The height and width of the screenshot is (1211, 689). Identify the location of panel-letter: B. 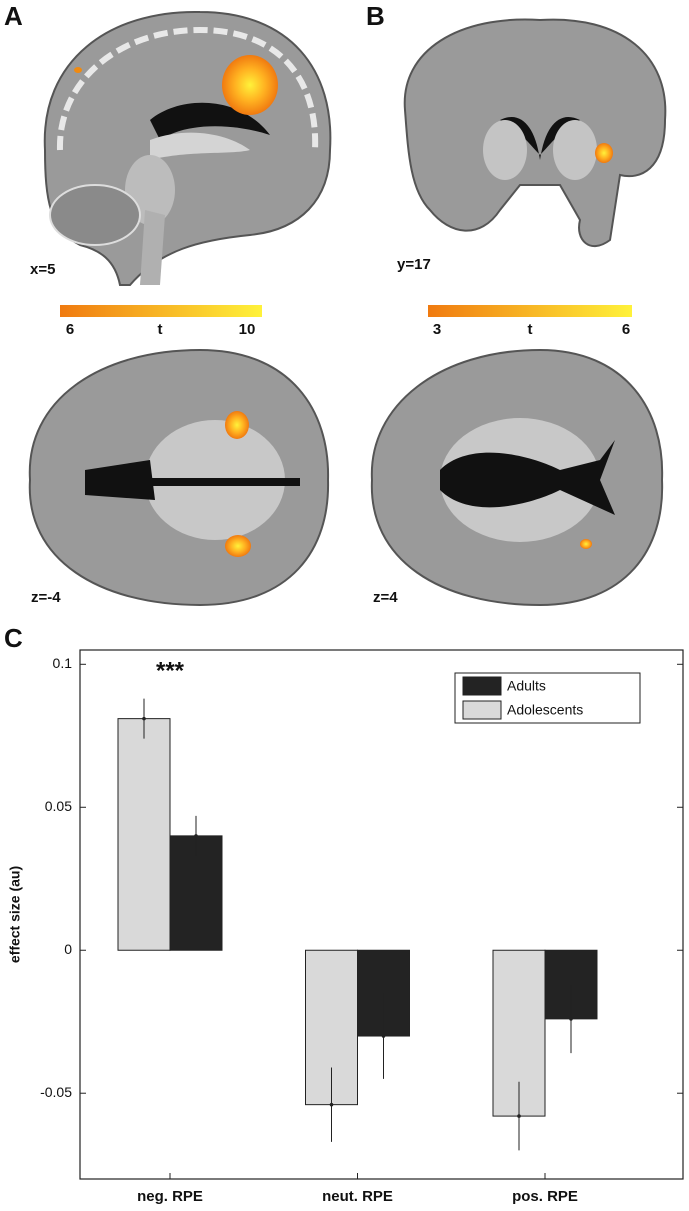
(375, 16).